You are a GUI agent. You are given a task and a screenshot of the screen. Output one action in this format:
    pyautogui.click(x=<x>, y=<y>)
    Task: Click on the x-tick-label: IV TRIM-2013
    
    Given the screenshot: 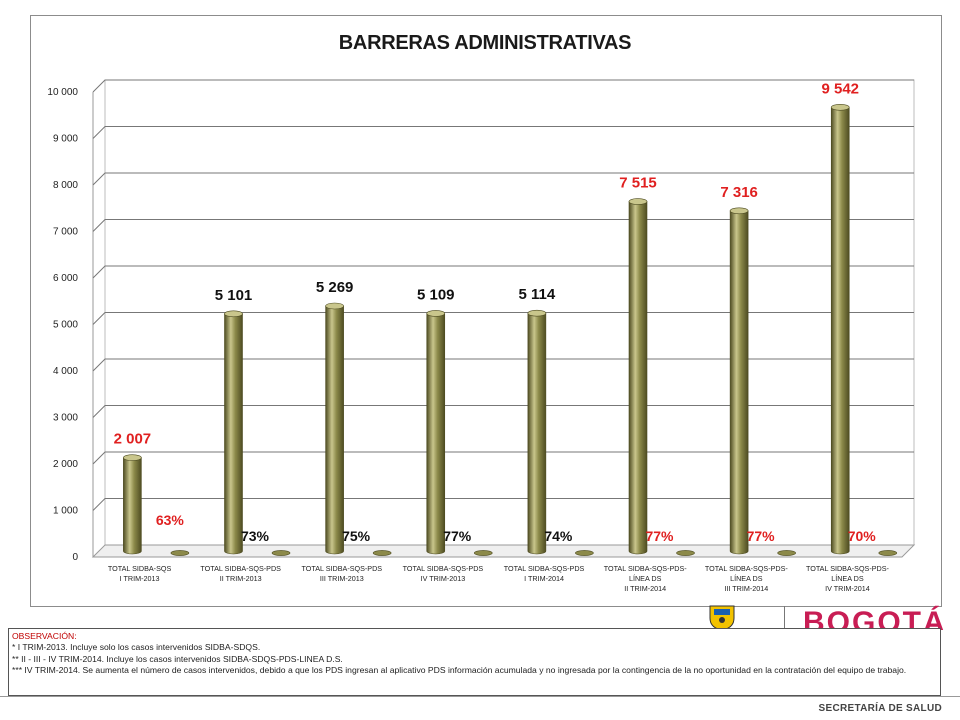 What is the action you would take?
    pyautogui.click(x=443, y=578)
    